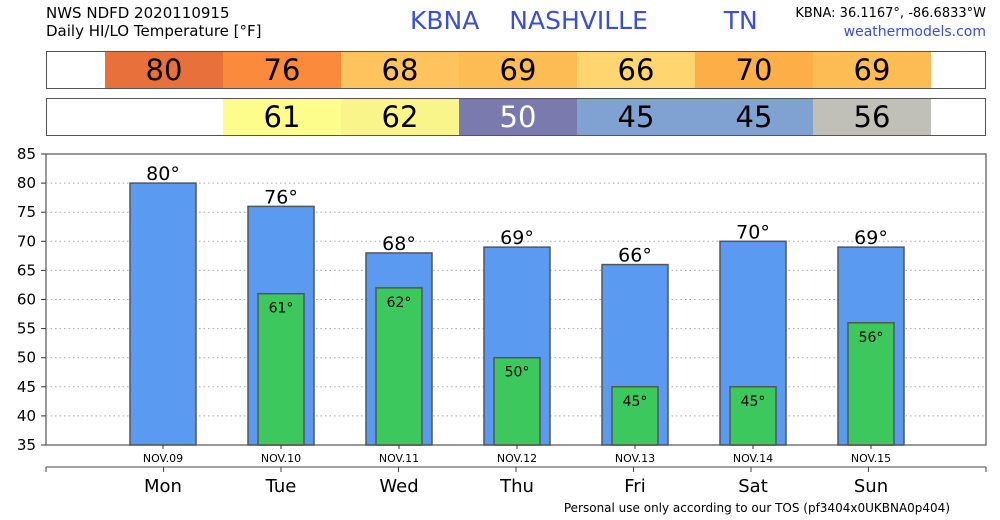  Describe the element at coordinates (400, 70) in the screenshot. I see `hi_strip-cell: 68` at that location.